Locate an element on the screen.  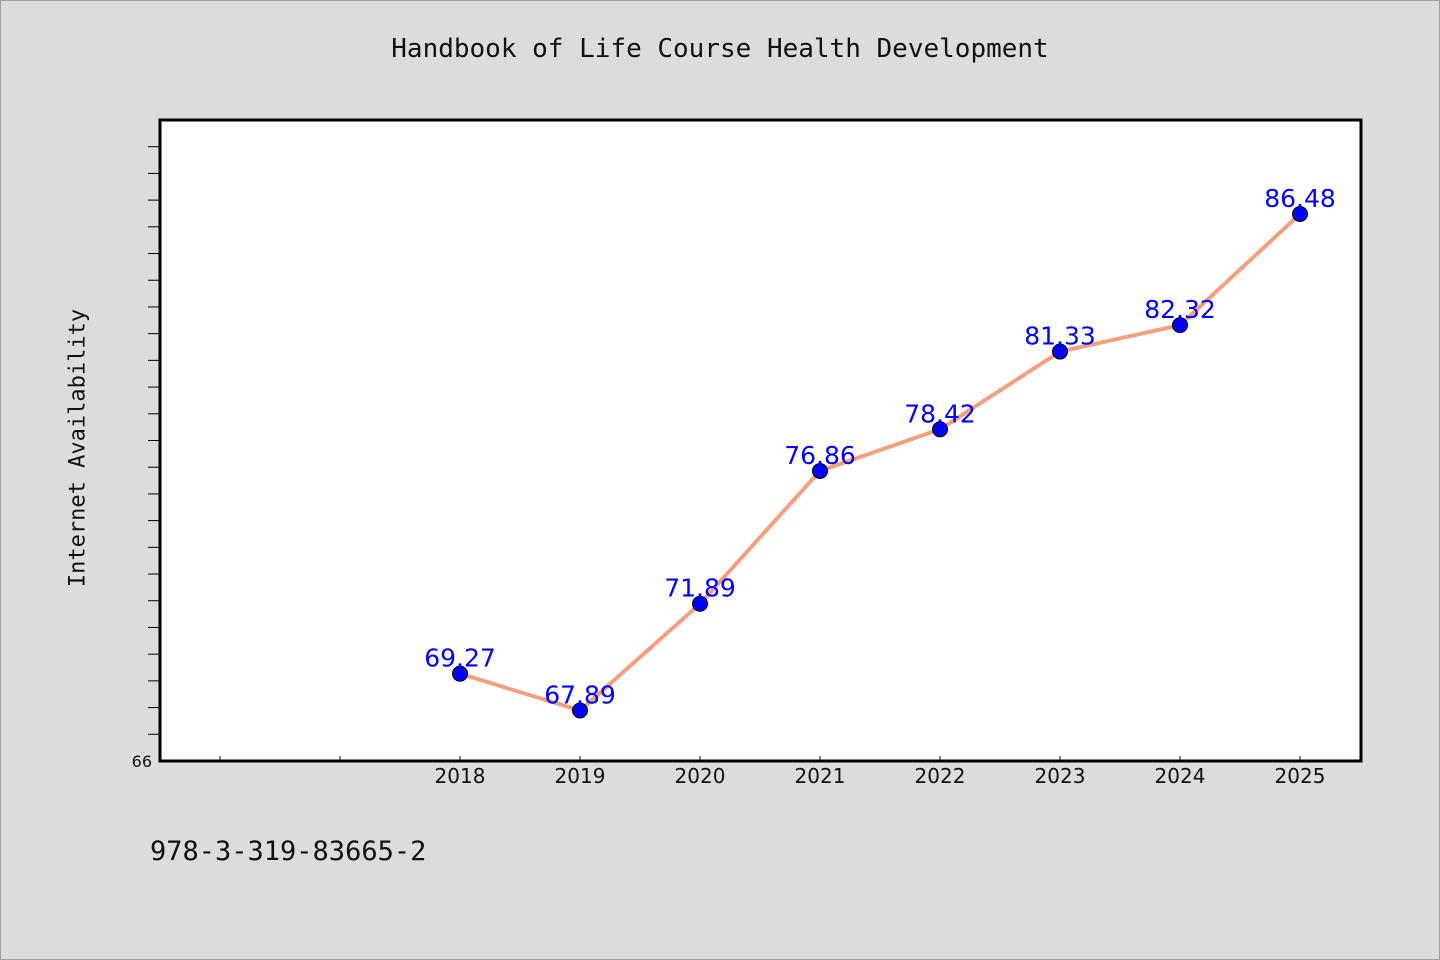
y-tick-label: 66 is located at coordinates (142, 761).